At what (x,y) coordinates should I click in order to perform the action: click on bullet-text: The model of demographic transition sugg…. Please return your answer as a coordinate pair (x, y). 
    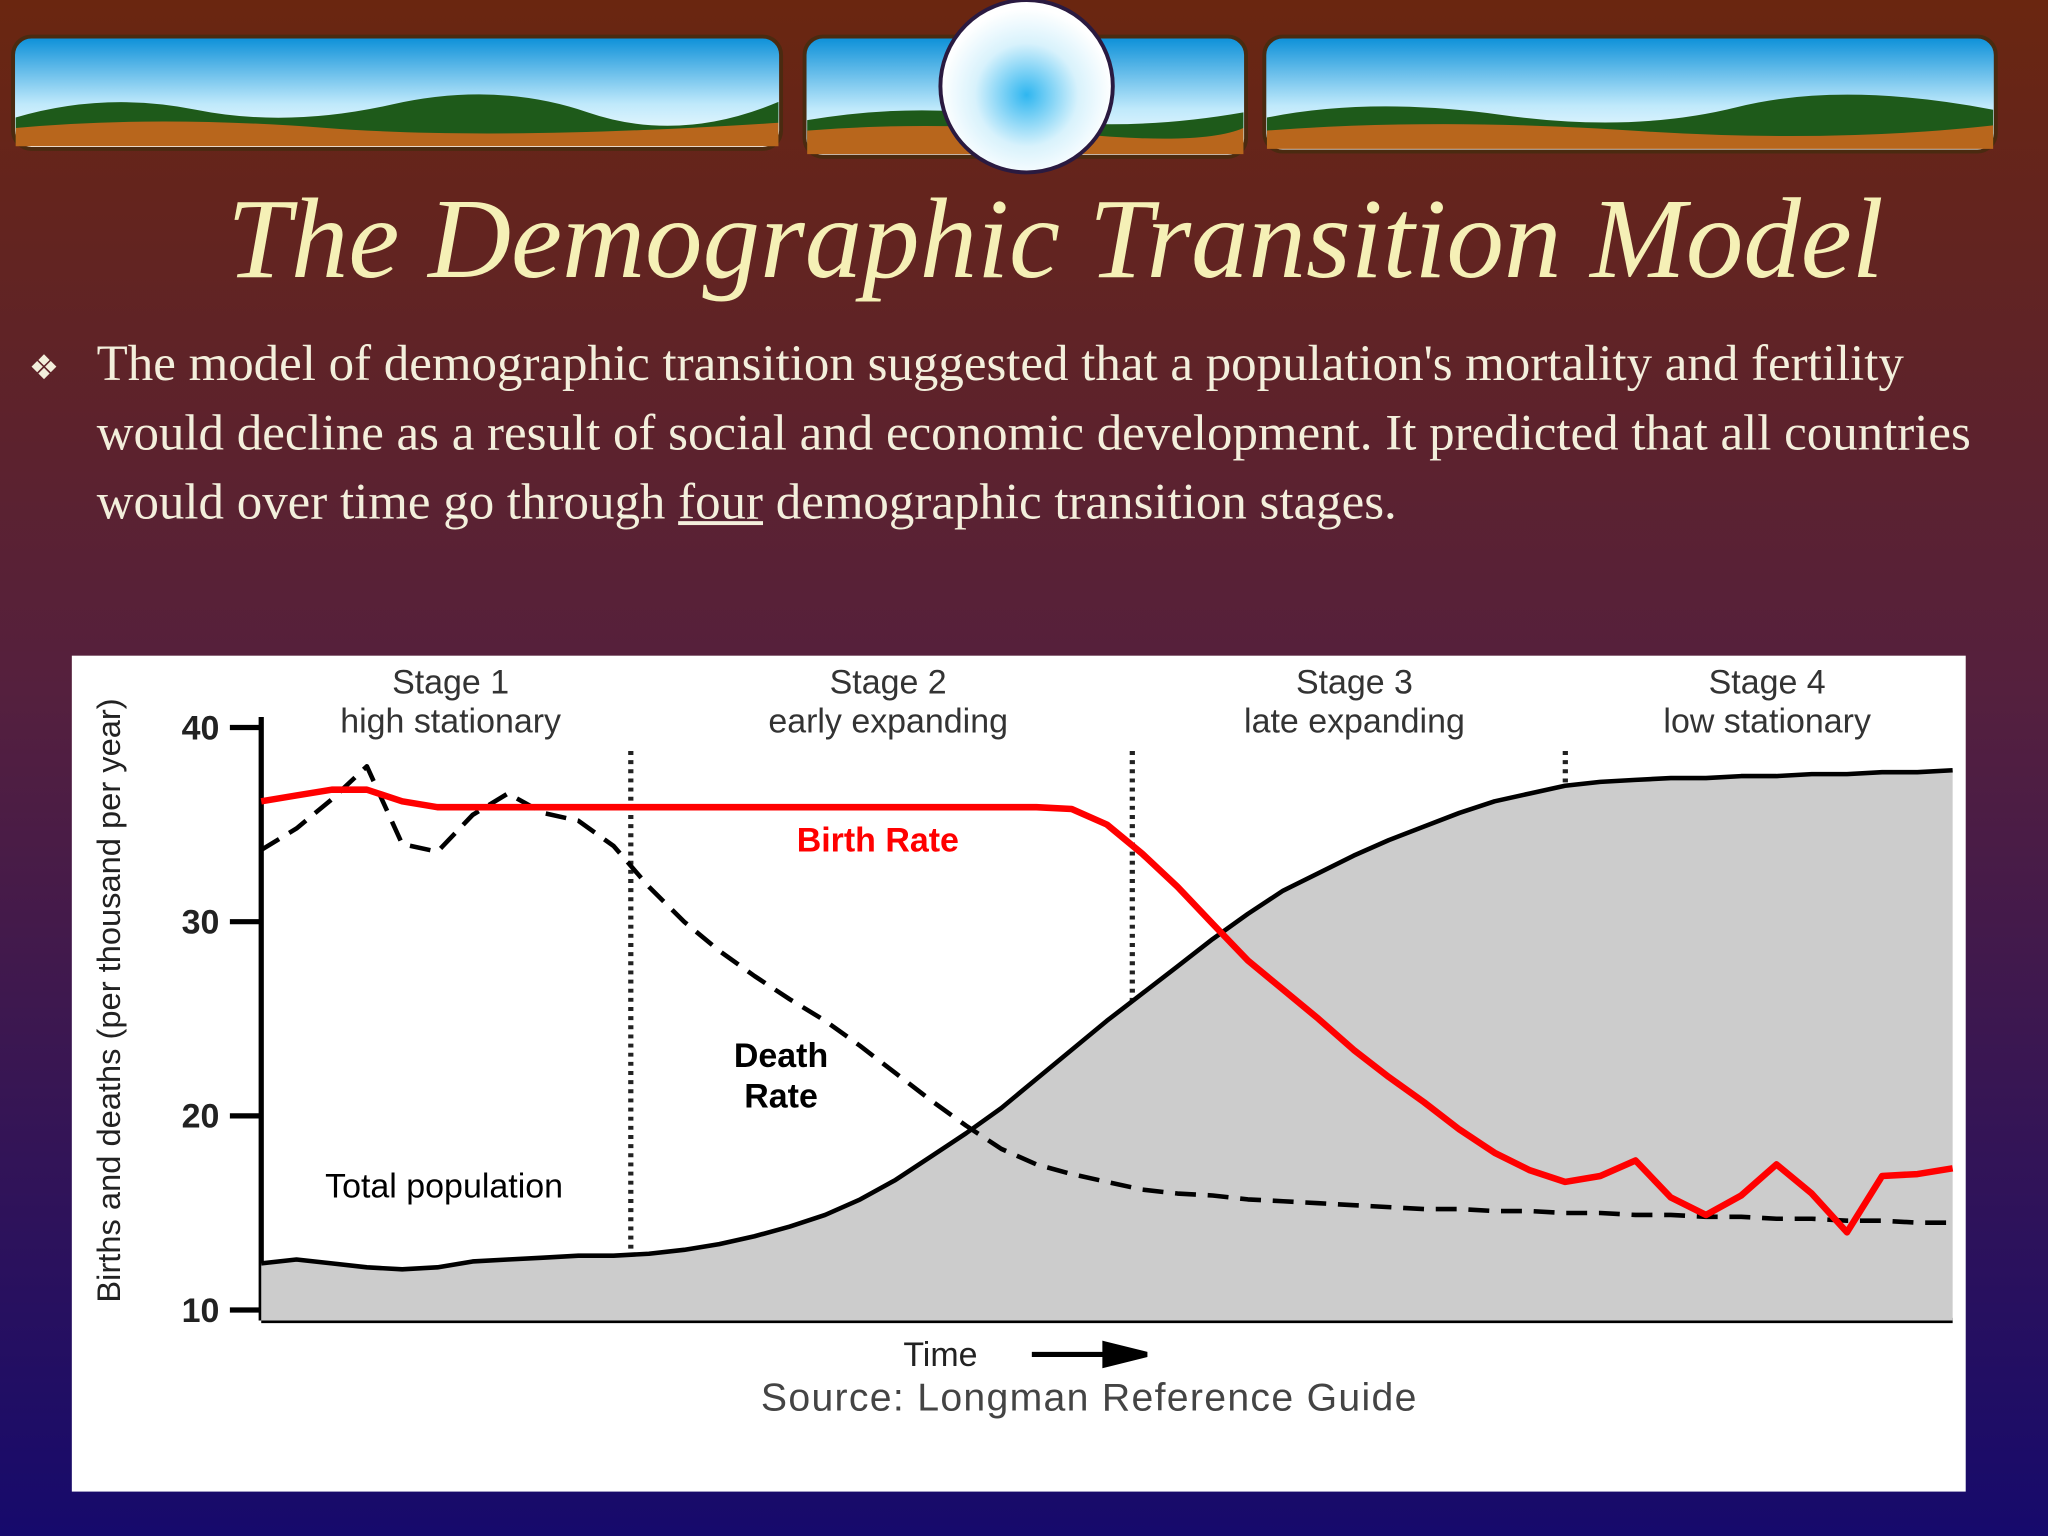
    Looking at the image, I should click on (1037, 433).